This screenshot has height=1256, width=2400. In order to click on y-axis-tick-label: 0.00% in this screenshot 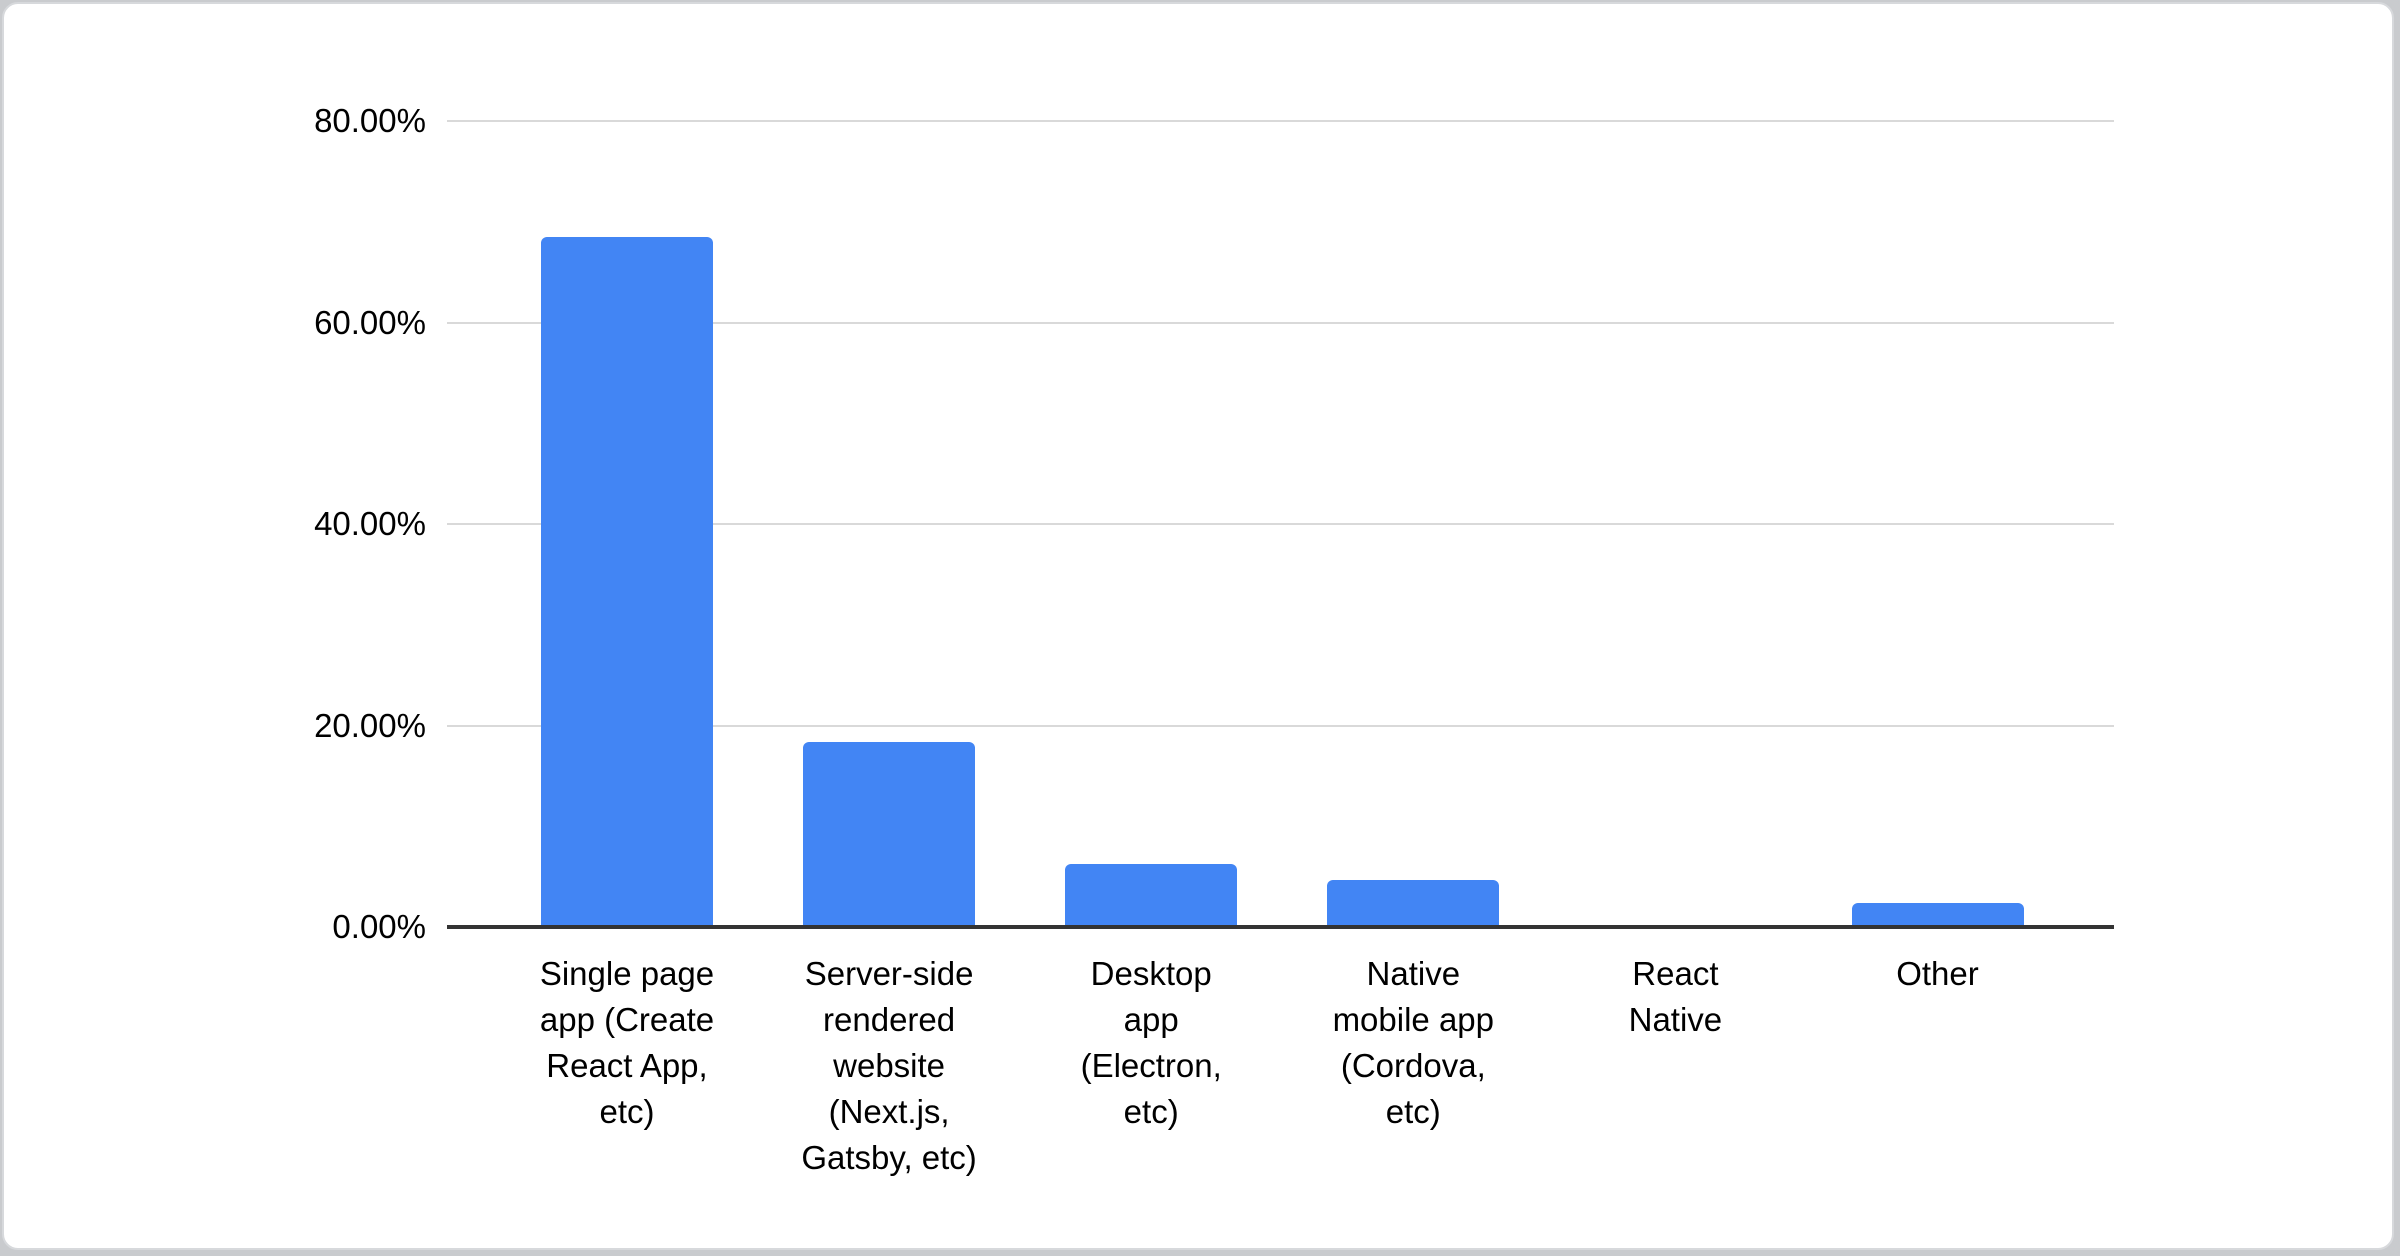, I will do `click(379, 926)`.